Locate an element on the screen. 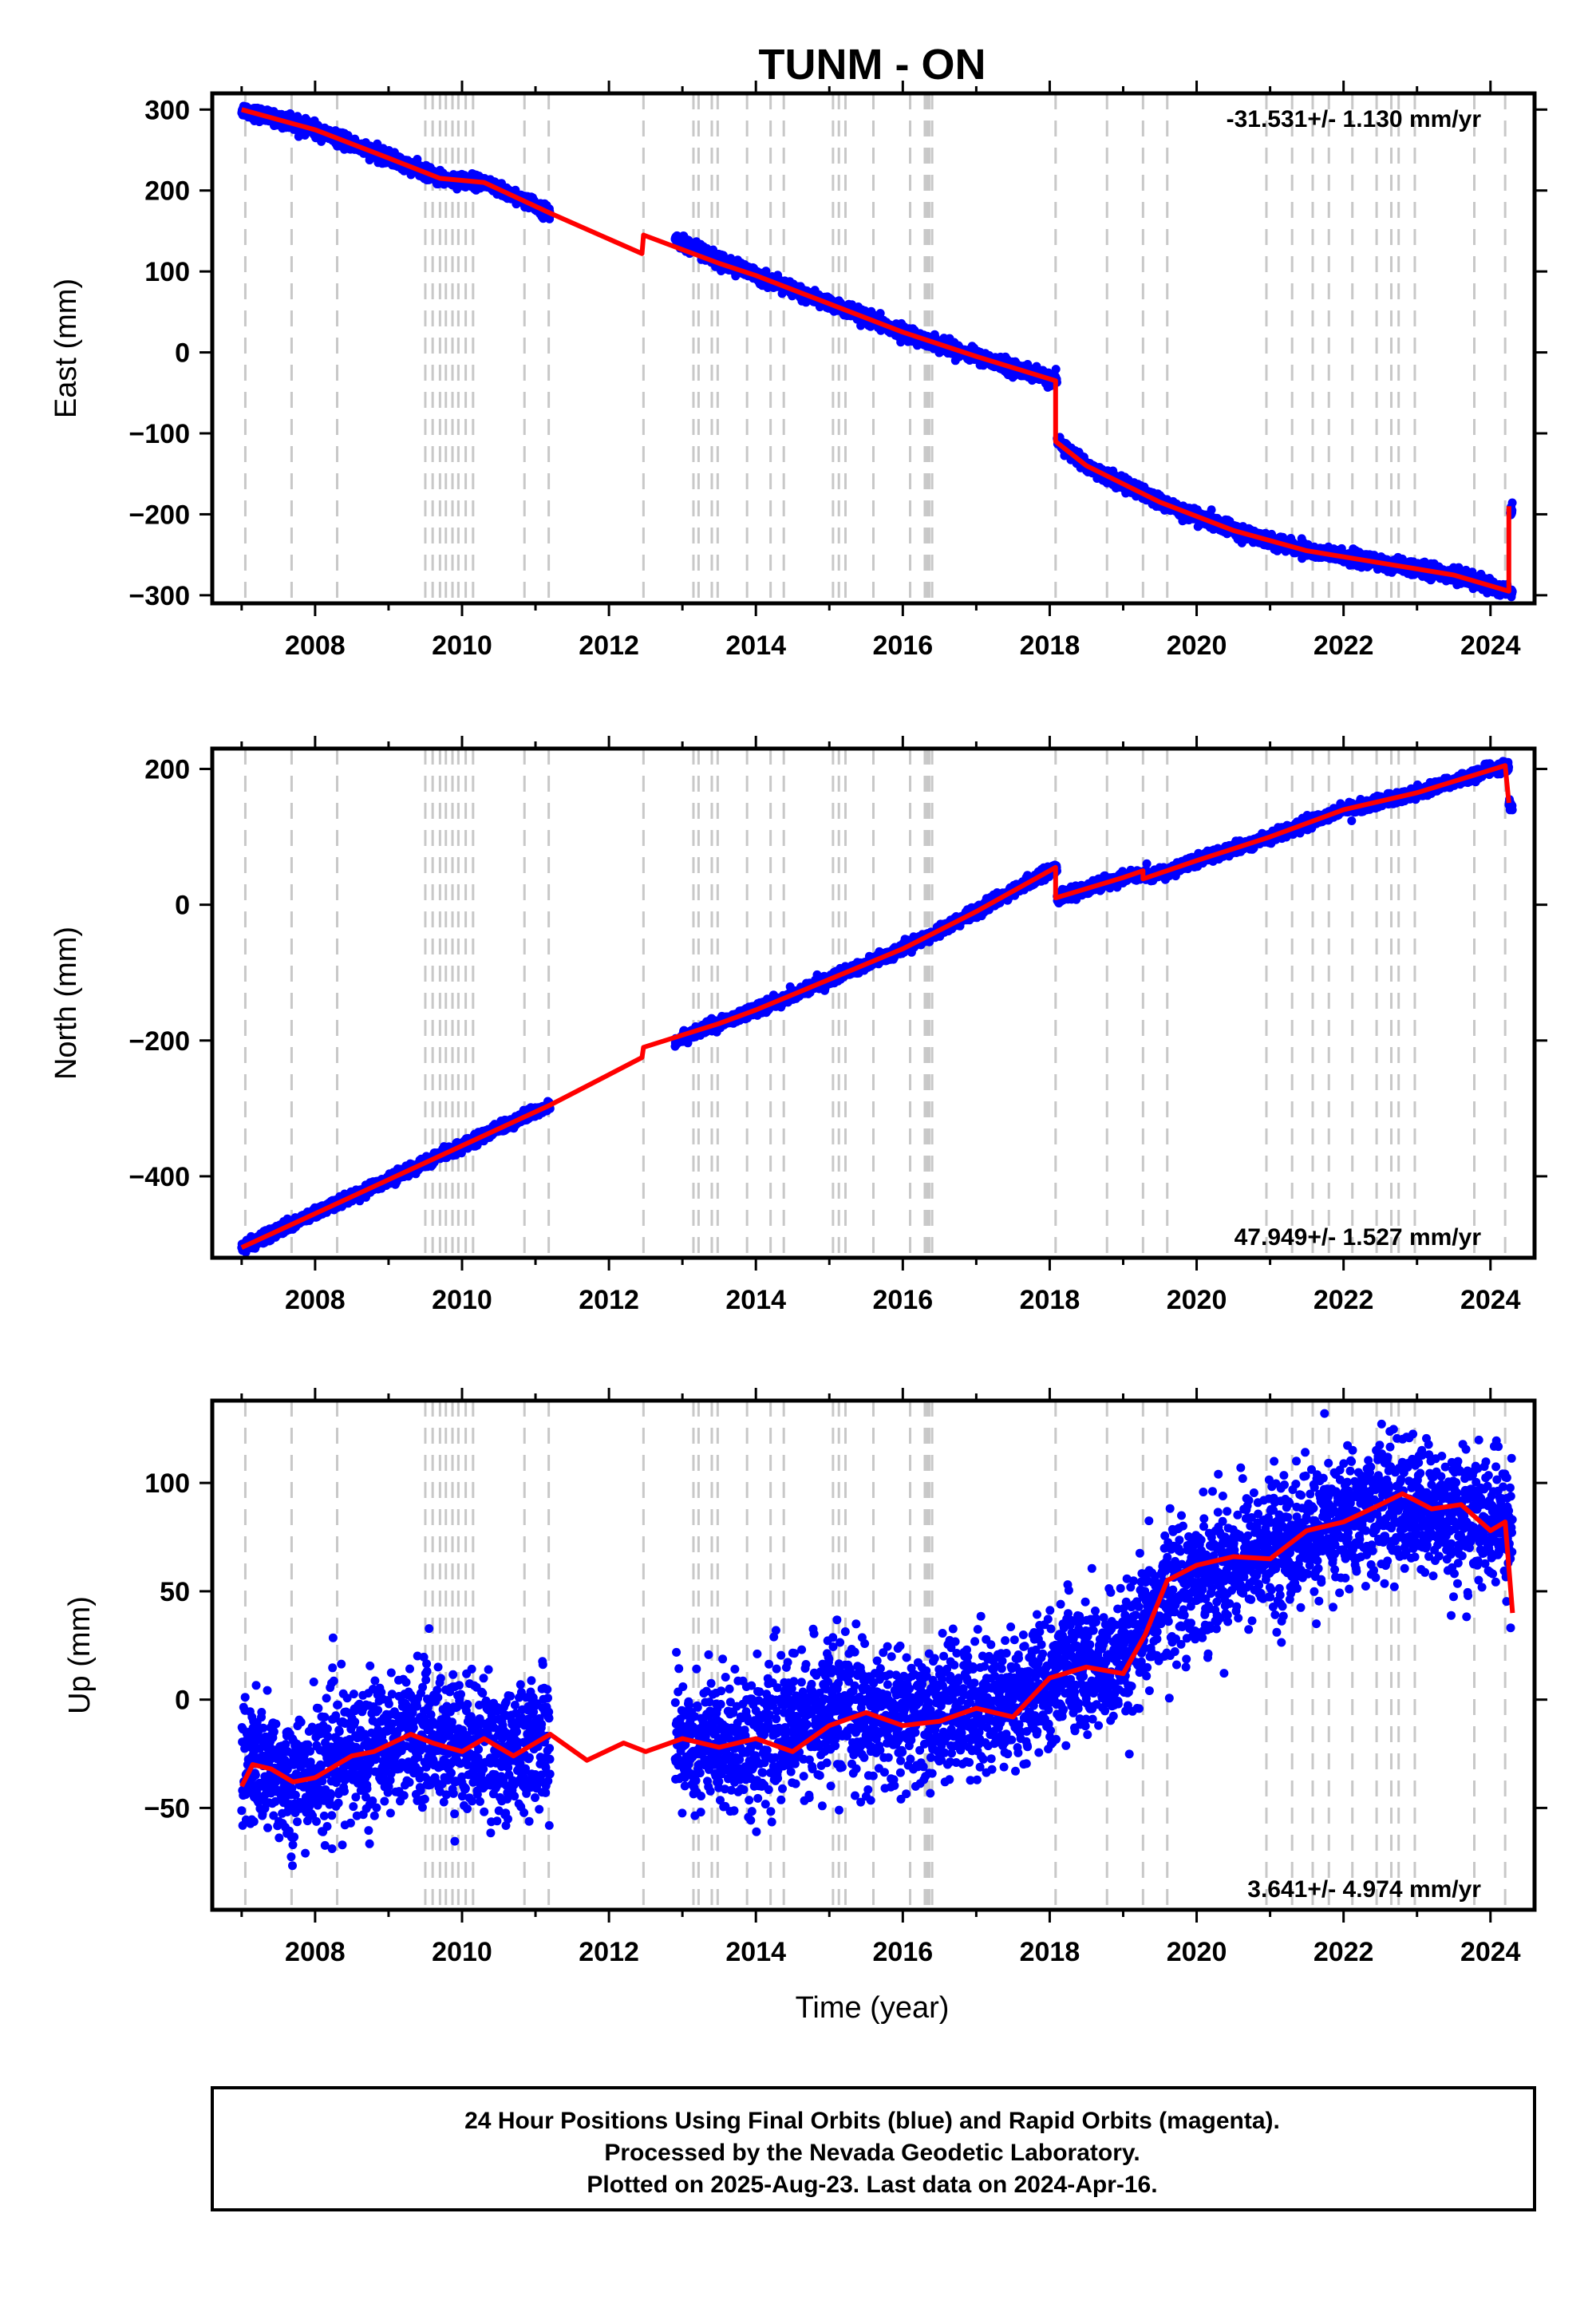 Image resolution: width=1596 pixels, height=2316 pixels. y-tick-label: 0 is located at coordinates (182, 353).